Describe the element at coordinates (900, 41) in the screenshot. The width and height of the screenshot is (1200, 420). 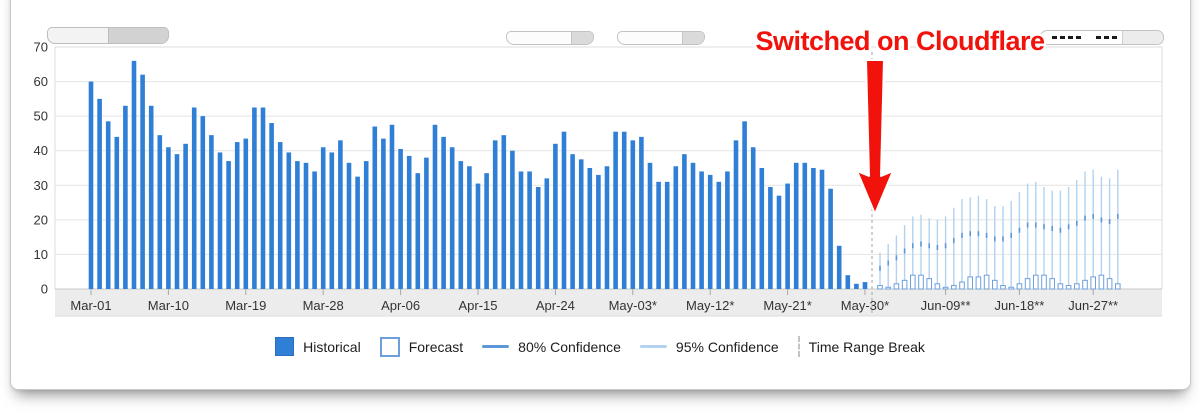
I see `annotation-text: Switched on Cloudflare` at that location.